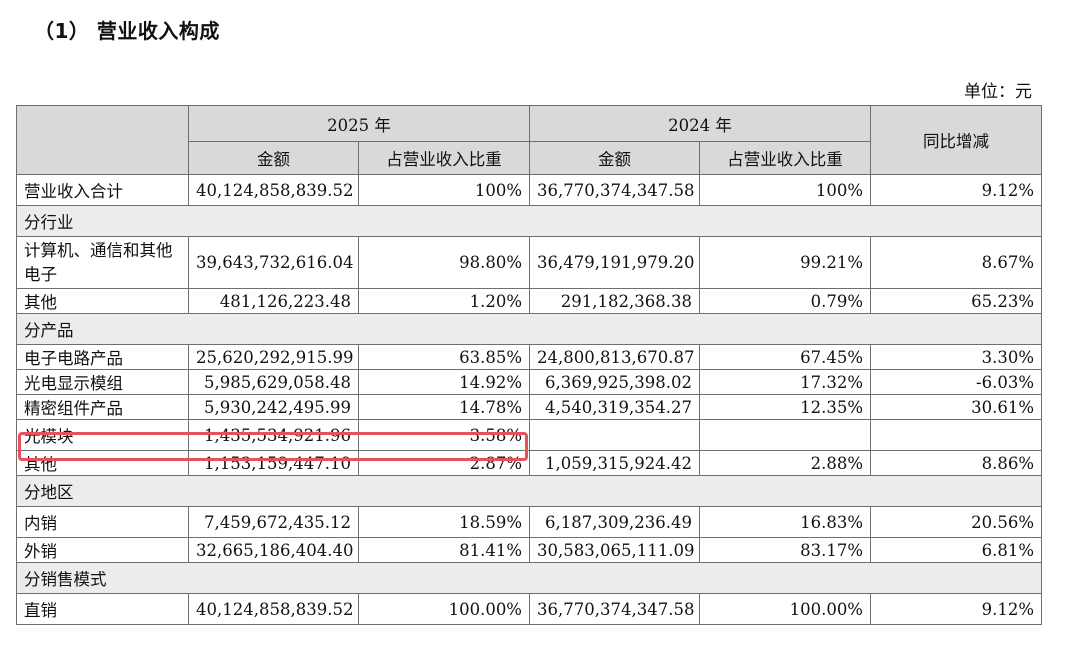 This screenshot has height=658, width=1080. I want to click on amount-2024: 24,800,813,670.87, so click(614, 357).